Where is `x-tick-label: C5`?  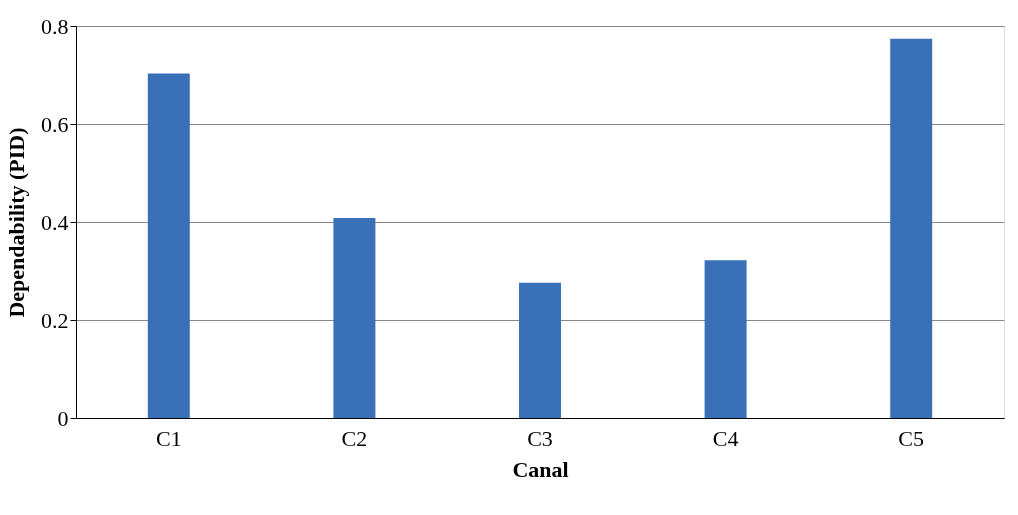
x-tick-label: C5 is located at coordinates (911, 438).